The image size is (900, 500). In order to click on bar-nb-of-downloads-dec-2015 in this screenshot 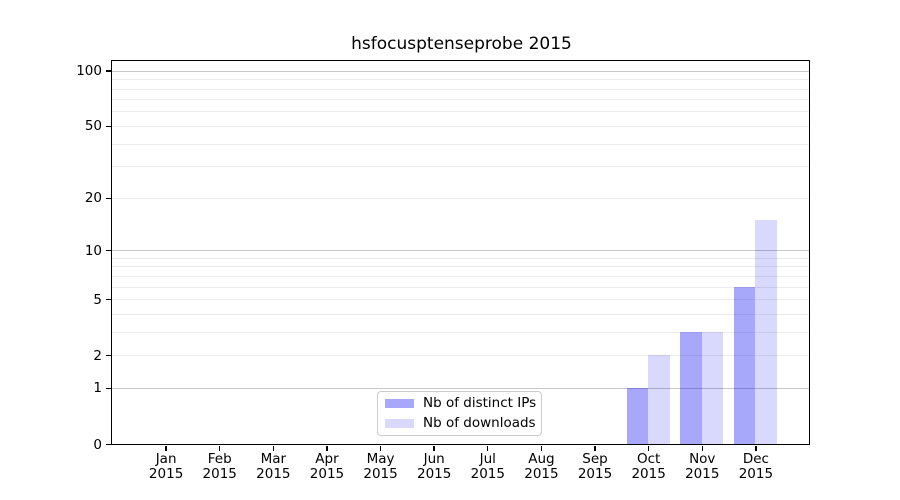, I will do `click(766, 331)`.